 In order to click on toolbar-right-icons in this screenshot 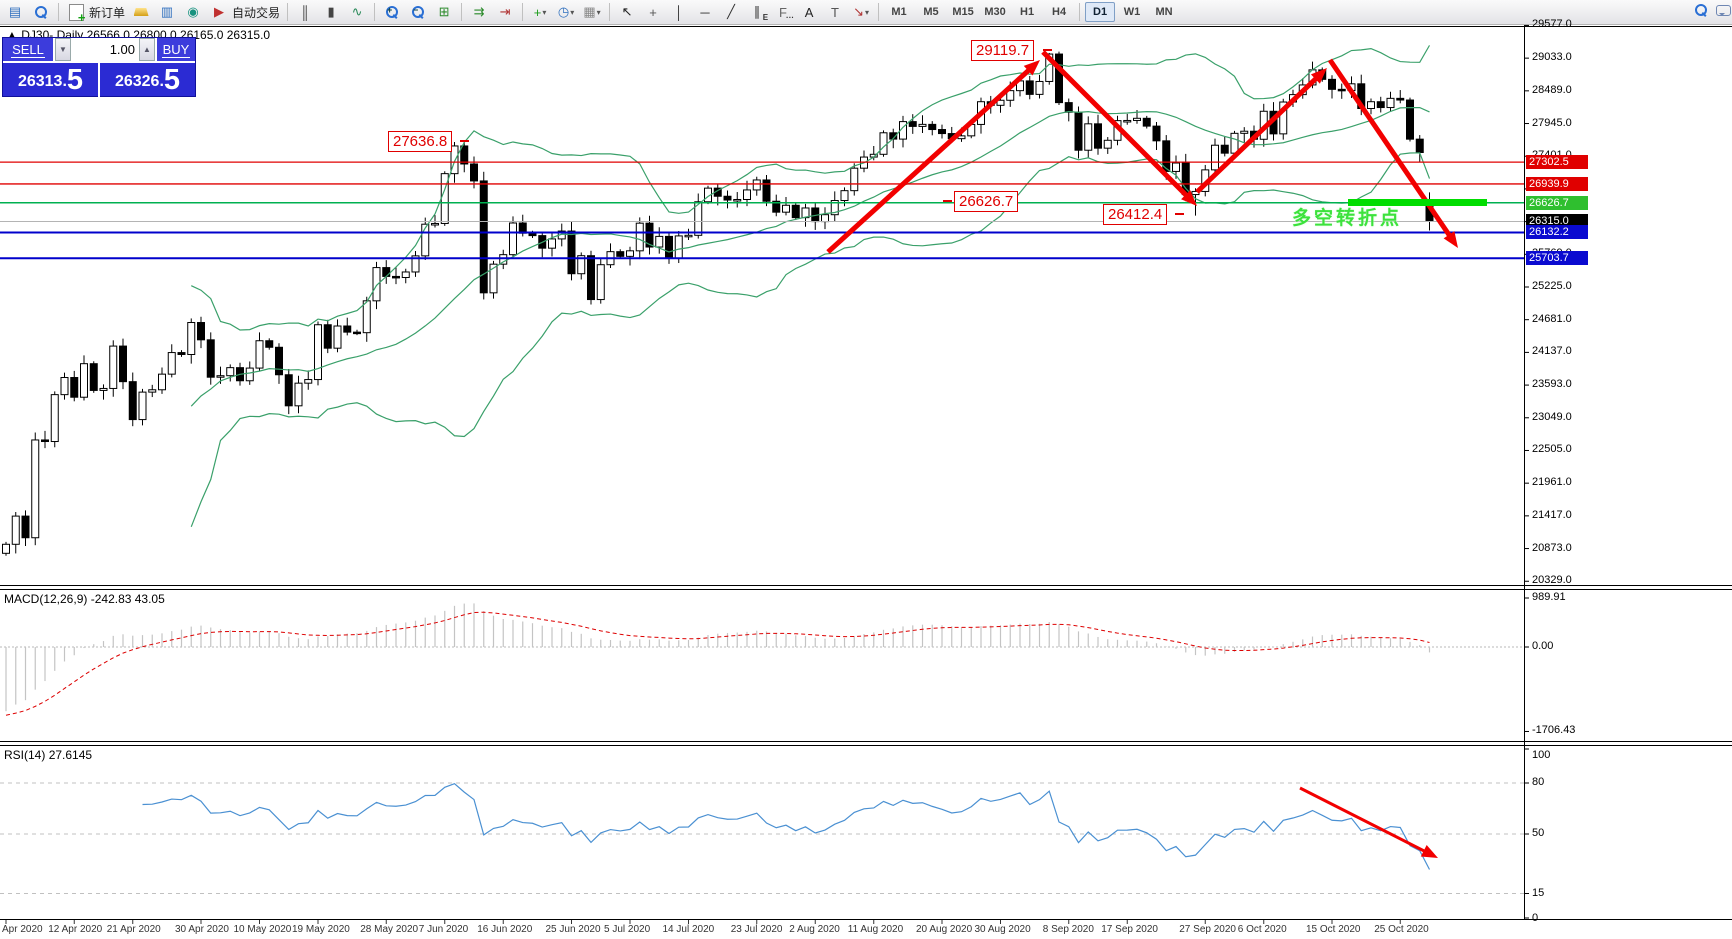, I will do `click(1712, 10)`.